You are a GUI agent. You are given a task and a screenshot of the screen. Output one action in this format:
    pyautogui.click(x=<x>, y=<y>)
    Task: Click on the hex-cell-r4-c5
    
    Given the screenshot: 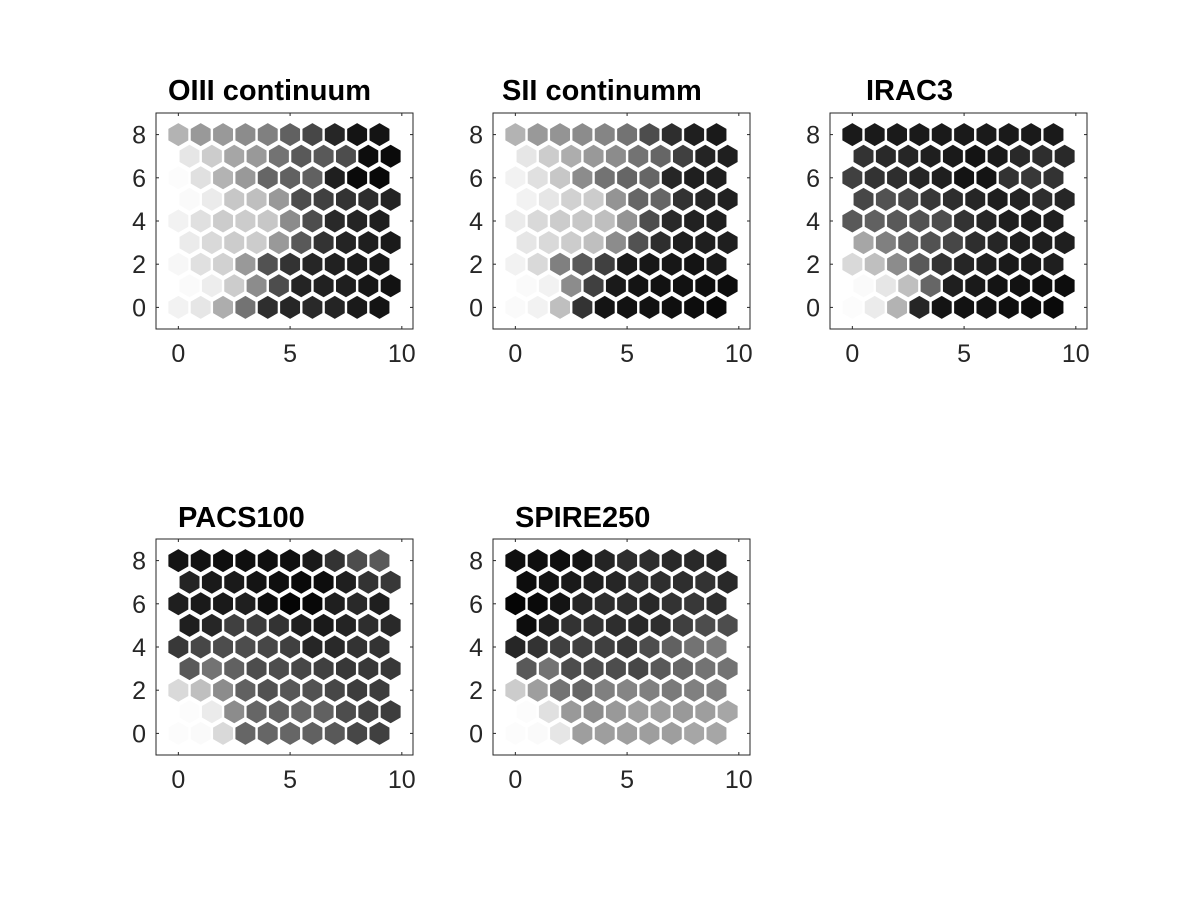 What is the action you would take?
    pyautogui.click(x=290, y=647)
    